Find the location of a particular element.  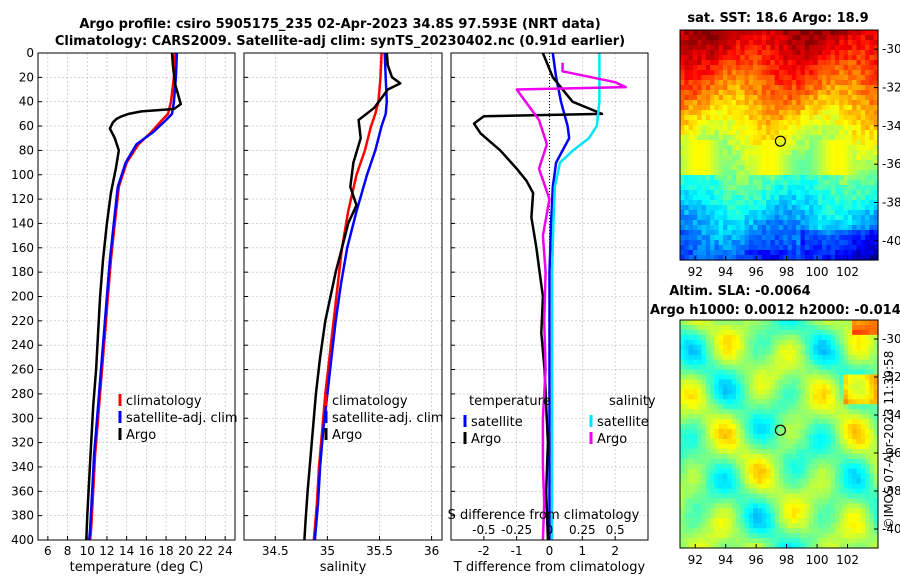

x-tick-label: 18 is located at coordinates (165, 551).